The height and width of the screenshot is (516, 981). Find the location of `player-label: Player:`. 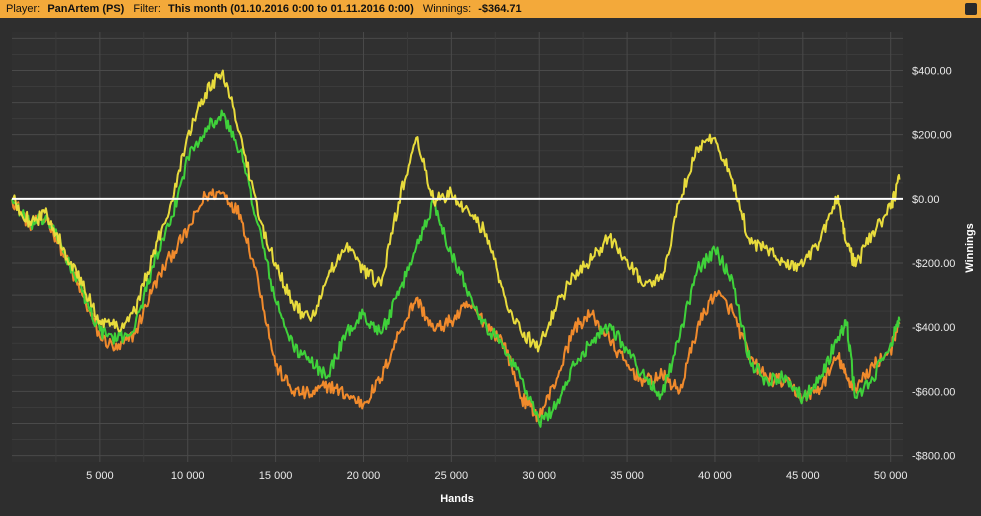

player-label: Player: is located at coordinates (23, 9).